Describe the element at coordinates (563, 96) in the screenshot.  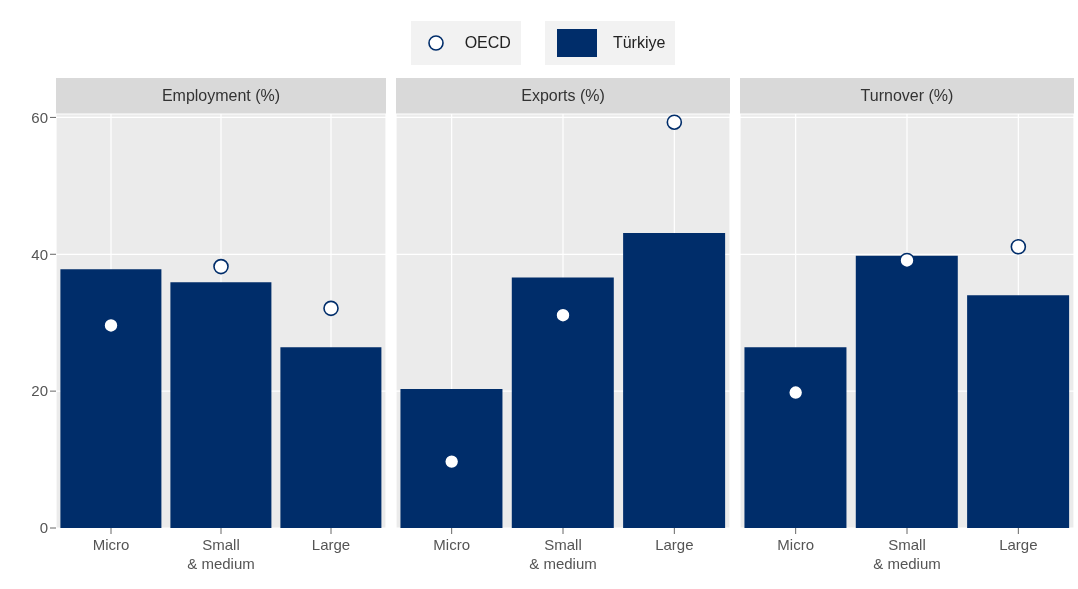
I see `chart-title: Exports (%)` at that location.